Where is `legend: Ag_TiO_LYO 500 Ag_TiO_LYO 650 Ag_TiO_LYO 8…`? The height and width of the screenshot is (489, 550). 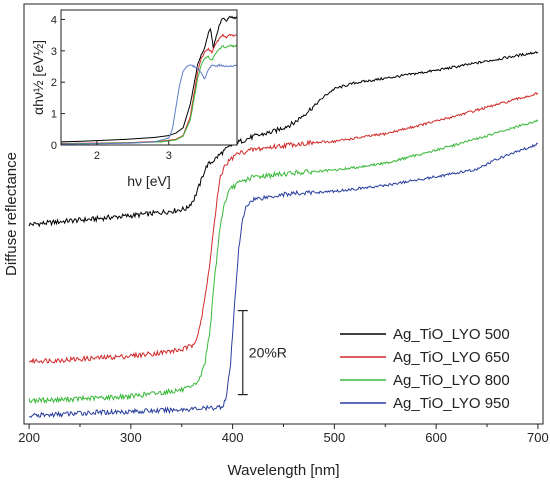
legend: Ag_TiO_LYO 500 Ag_TiO_LYO 650 Ag_TiO_LYO 8… is located at coordinates (425, 369).